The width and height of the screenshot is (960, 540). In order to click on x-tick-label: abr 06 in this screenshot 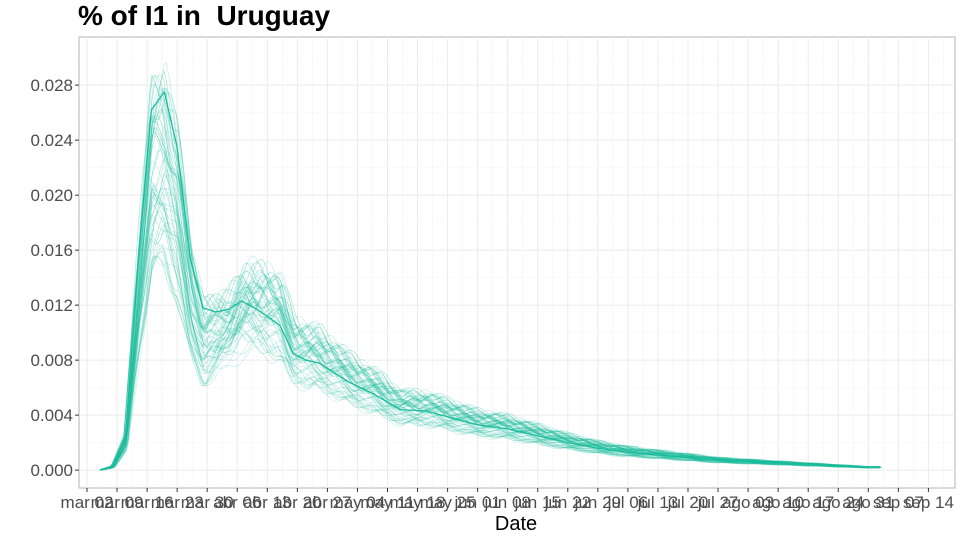, I will do `click(237, 502)`.